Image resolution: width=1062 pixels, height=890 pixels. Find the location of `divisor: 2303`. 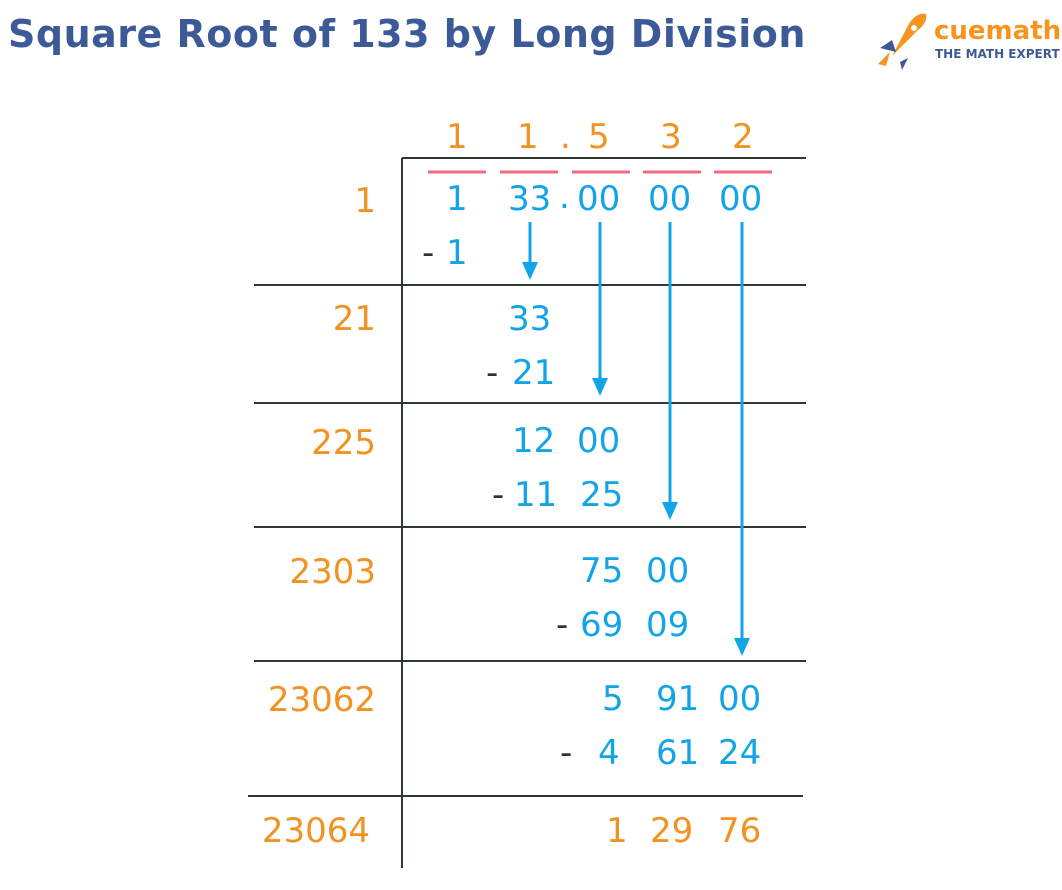

divisor: 2303 is located at coordinates (332, 572).